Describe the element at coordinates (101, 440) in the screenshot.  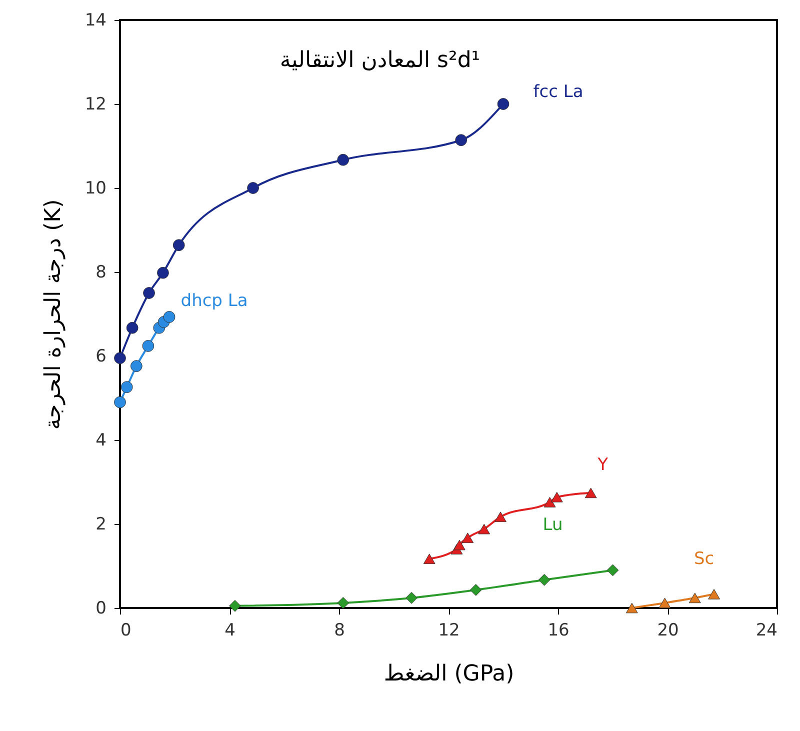
I see `y-tick-label: 4` at that location.